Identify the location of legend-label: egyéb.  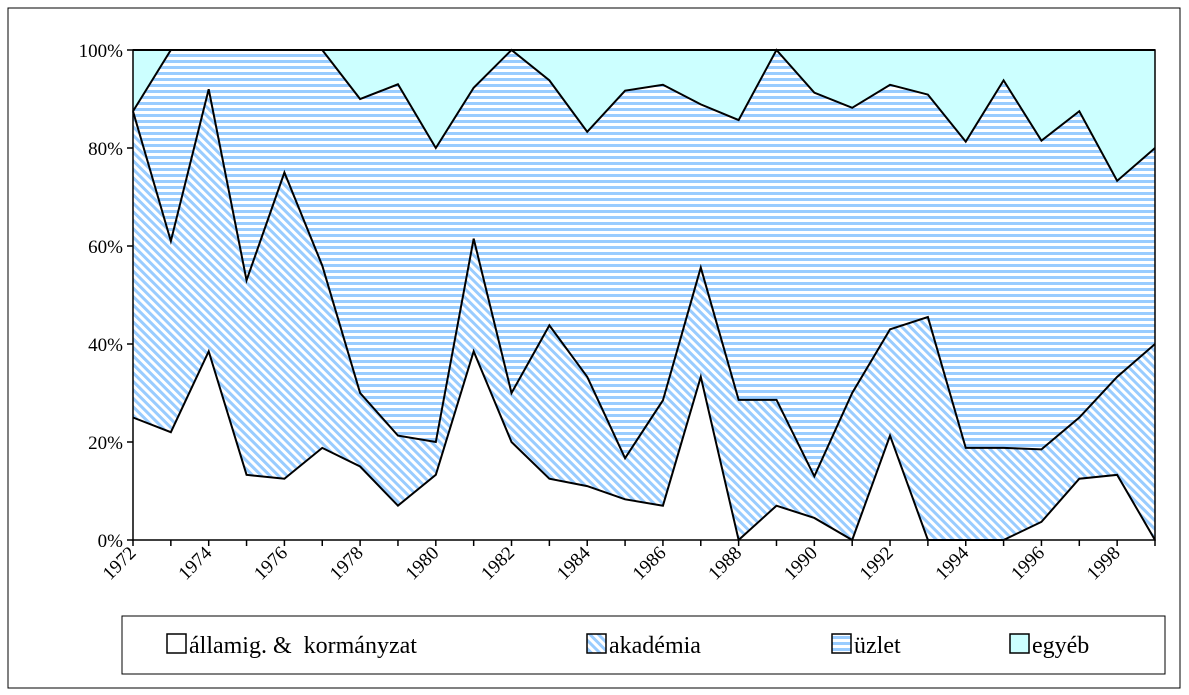
(1060, 646).